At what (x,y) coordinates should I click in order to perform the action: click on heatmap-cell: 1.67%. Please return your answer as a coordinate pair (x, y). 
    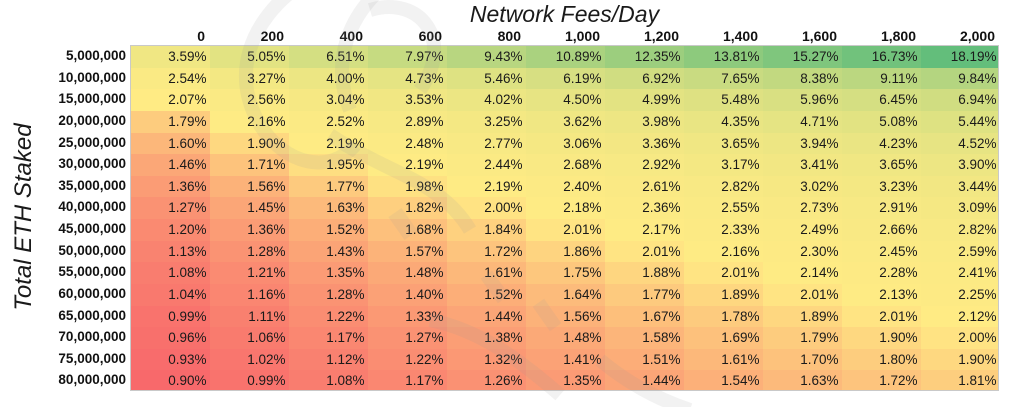
    Looking at the image, I should click on (645, 316).